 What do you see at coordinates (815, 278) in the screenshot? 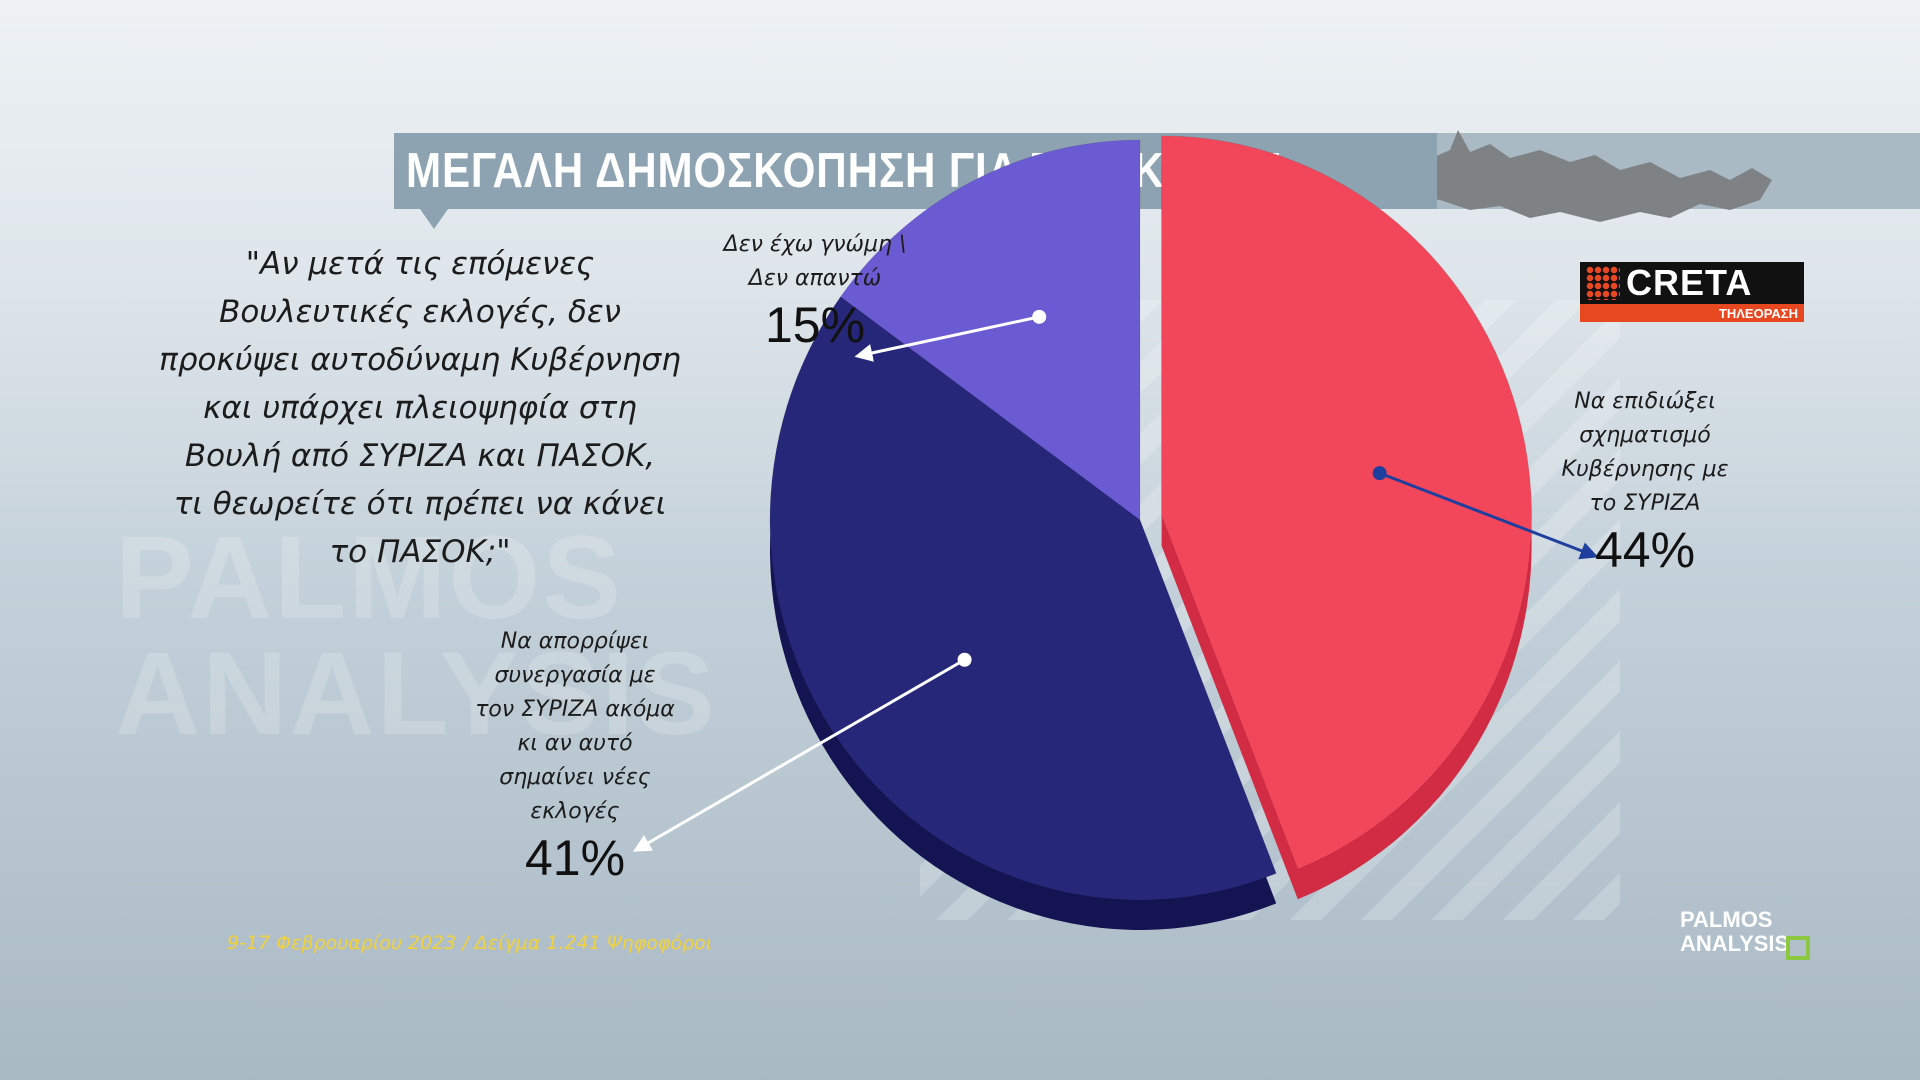
I see `slice-label-line: Δεν απαντώ` at bounding box center [815, 278].